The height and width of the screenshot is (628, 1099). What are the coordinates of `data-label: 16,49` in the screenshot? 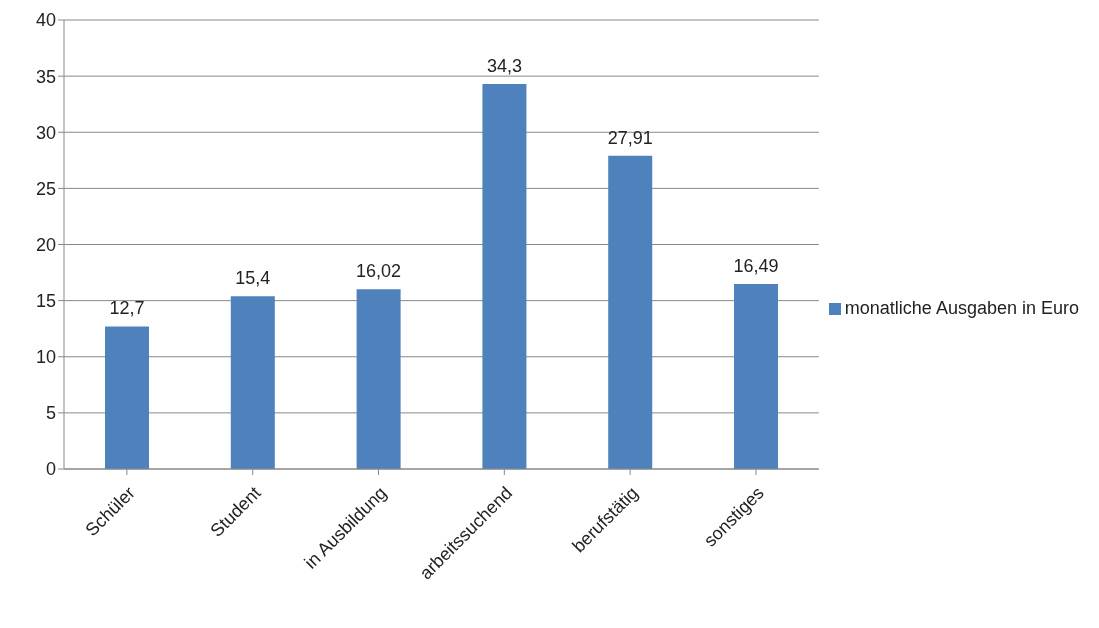 It's located at (756, 265).